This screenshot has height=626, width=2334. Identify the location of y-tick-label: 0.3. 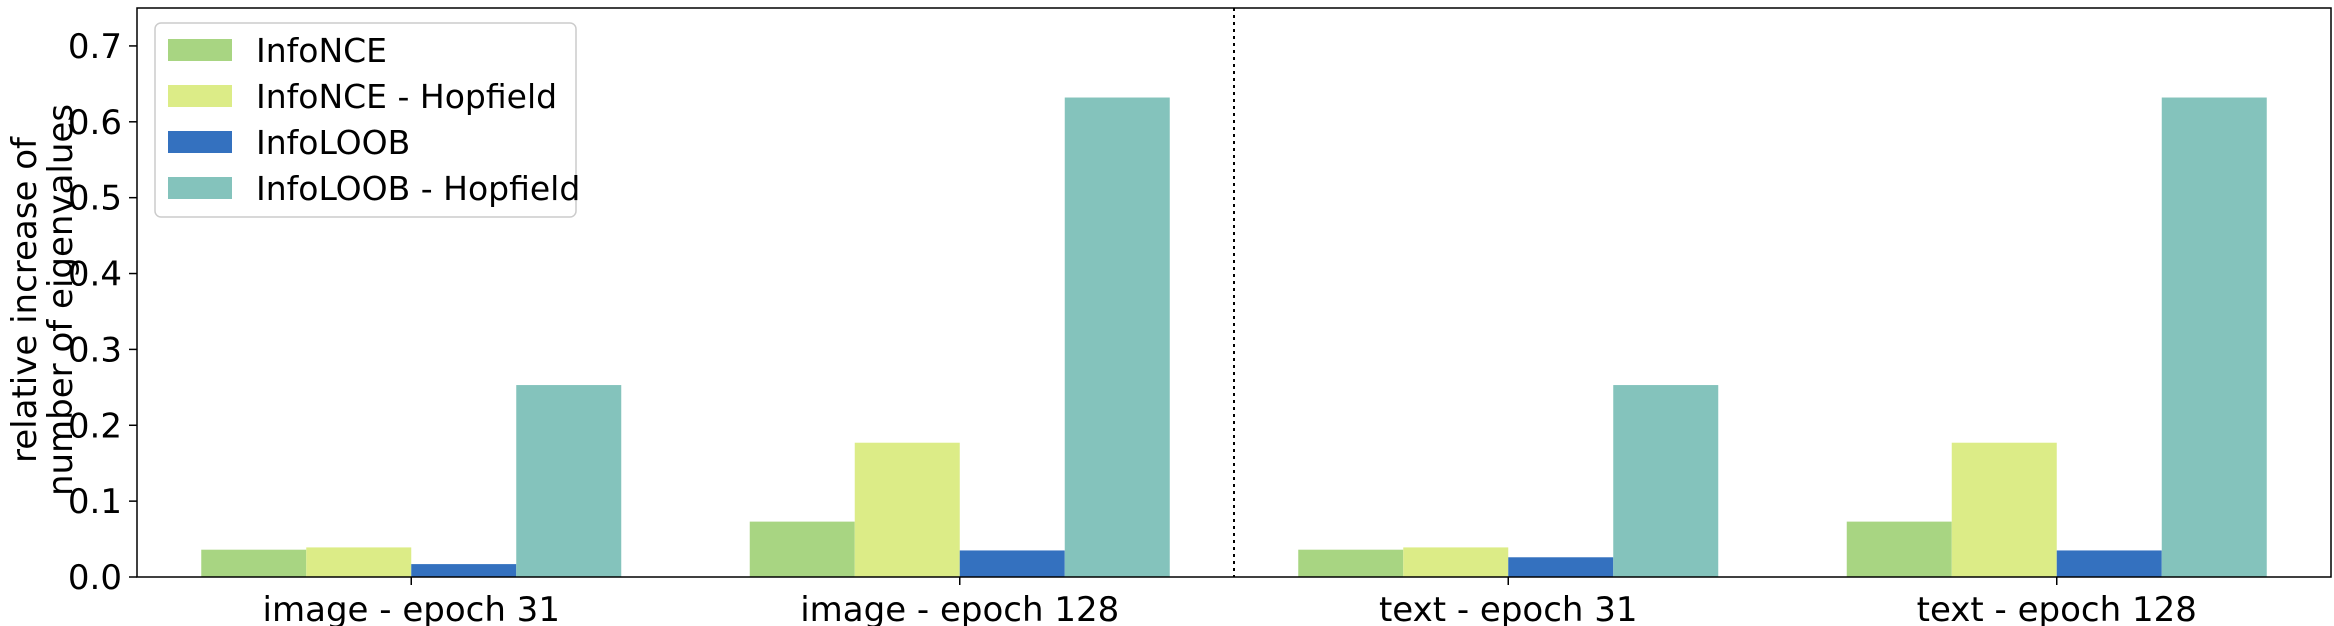
(95, 350).